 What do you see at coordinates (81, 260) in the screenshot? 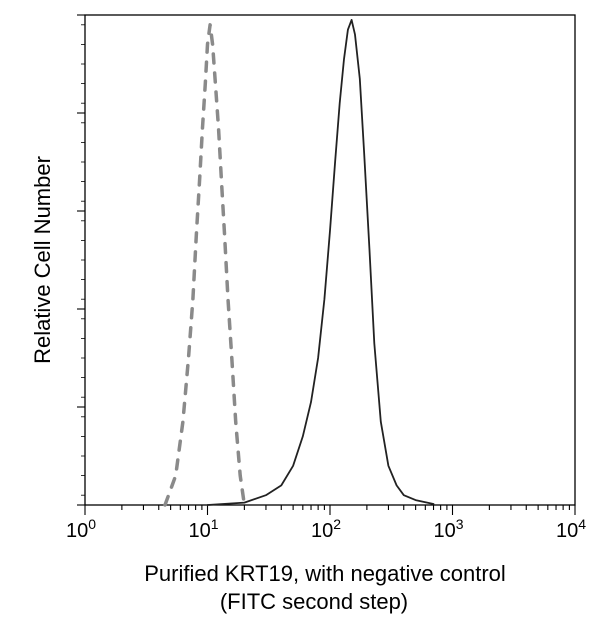
I see `y-axis-ticks` at bounding box center [81, 260].